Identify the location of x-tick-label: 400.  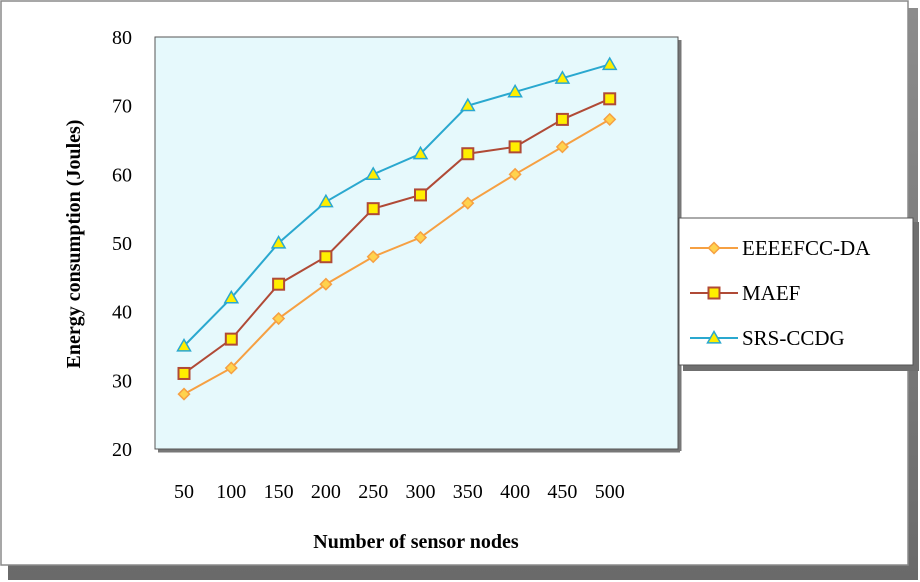
(515, 492).